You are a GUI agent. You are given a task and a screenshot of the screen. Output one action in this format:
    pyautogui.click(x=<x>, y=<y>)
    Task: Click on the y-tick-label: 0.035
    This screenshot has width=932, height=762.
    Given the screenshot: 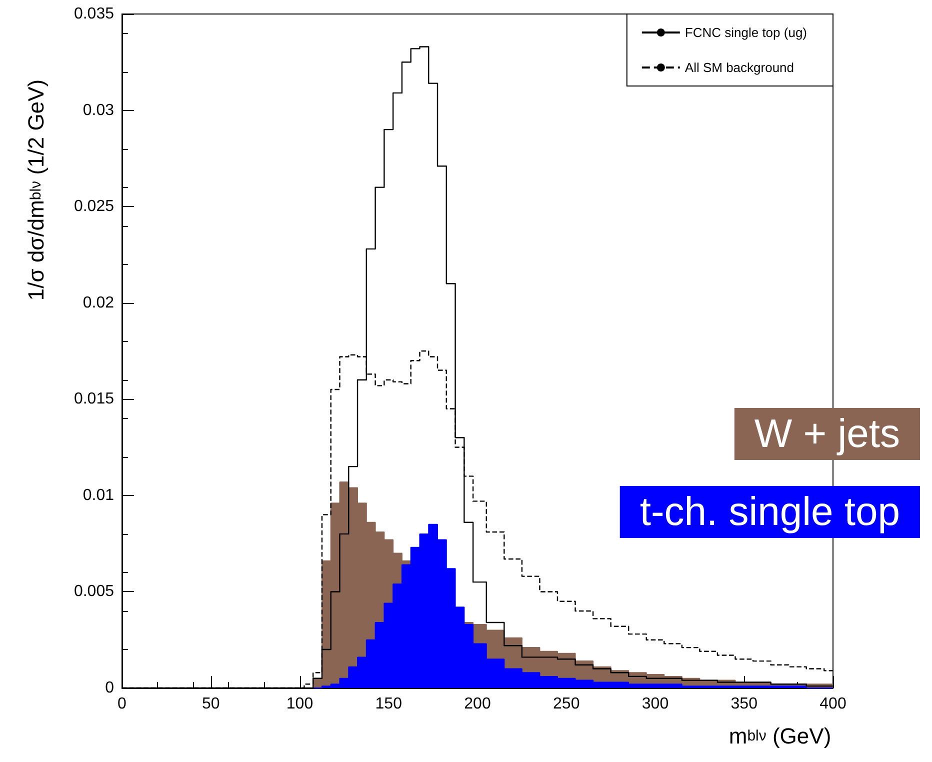 What is the action you would take?
    pyautogui.click(x=94, y=14)
    